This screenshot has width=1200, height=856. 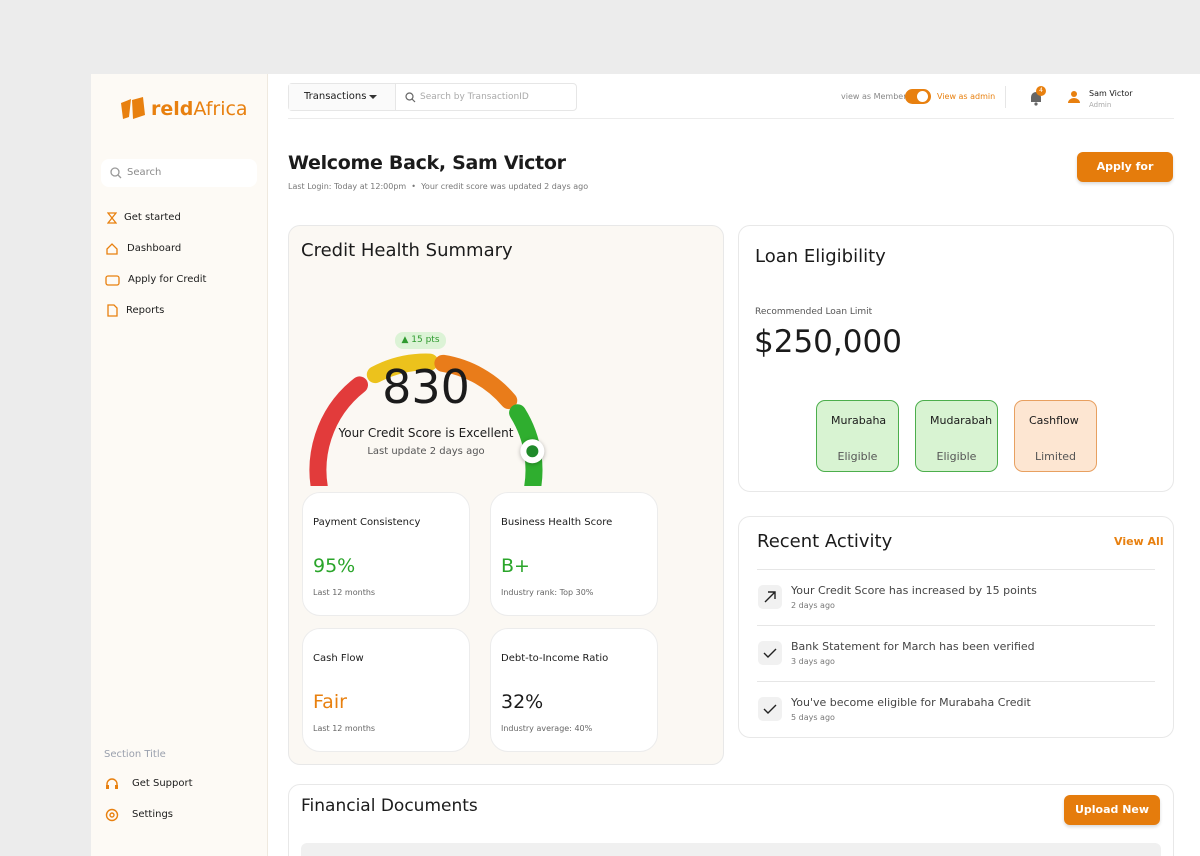 I want to click on card-title: Recent Activity, so click(x=825, y=541).